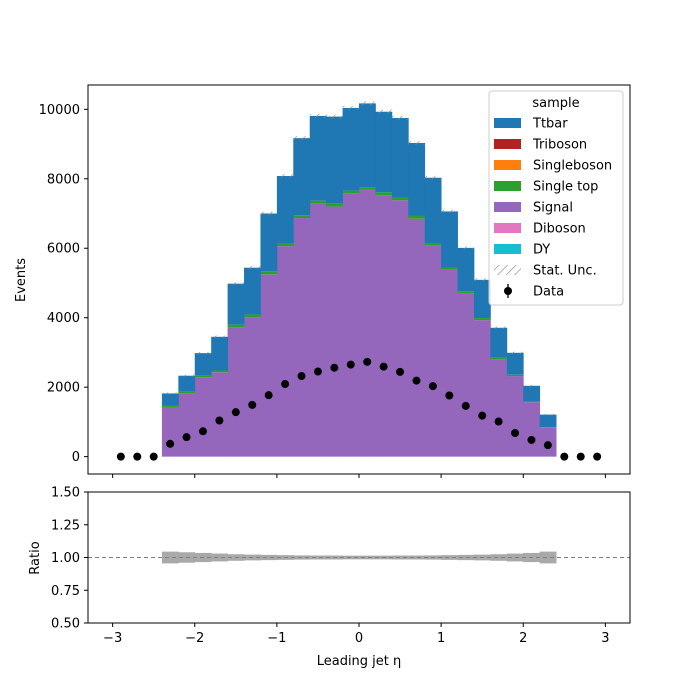 Image resolution: width=700 pixels, height=700 pixels. Describe the element at coordinates (507, 207) in the screenshot. I see `legend-swatch-signal` at that location.